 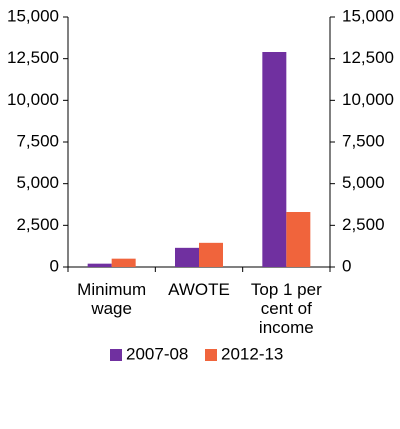 I want to click on y-tick-label: 12,500, so click(x=33, y=57).